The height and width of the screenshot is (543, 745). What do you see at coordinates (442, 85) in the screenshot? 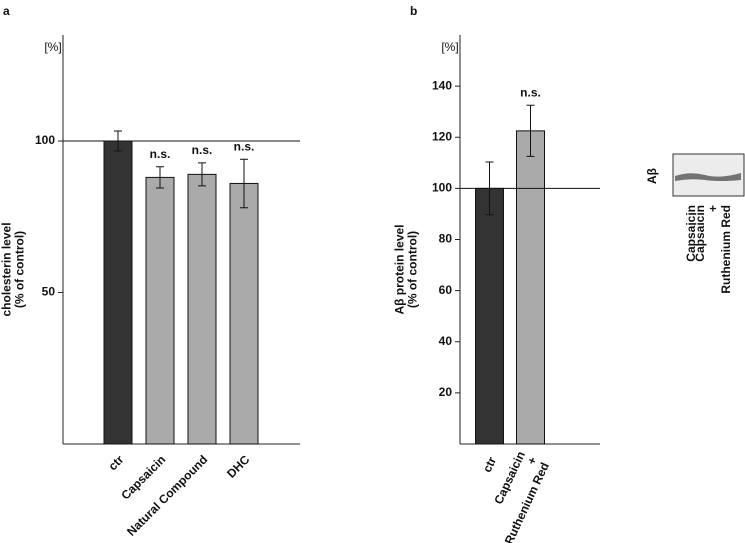
I see `y-tick-label: 140` at bounding box center [442, 85].